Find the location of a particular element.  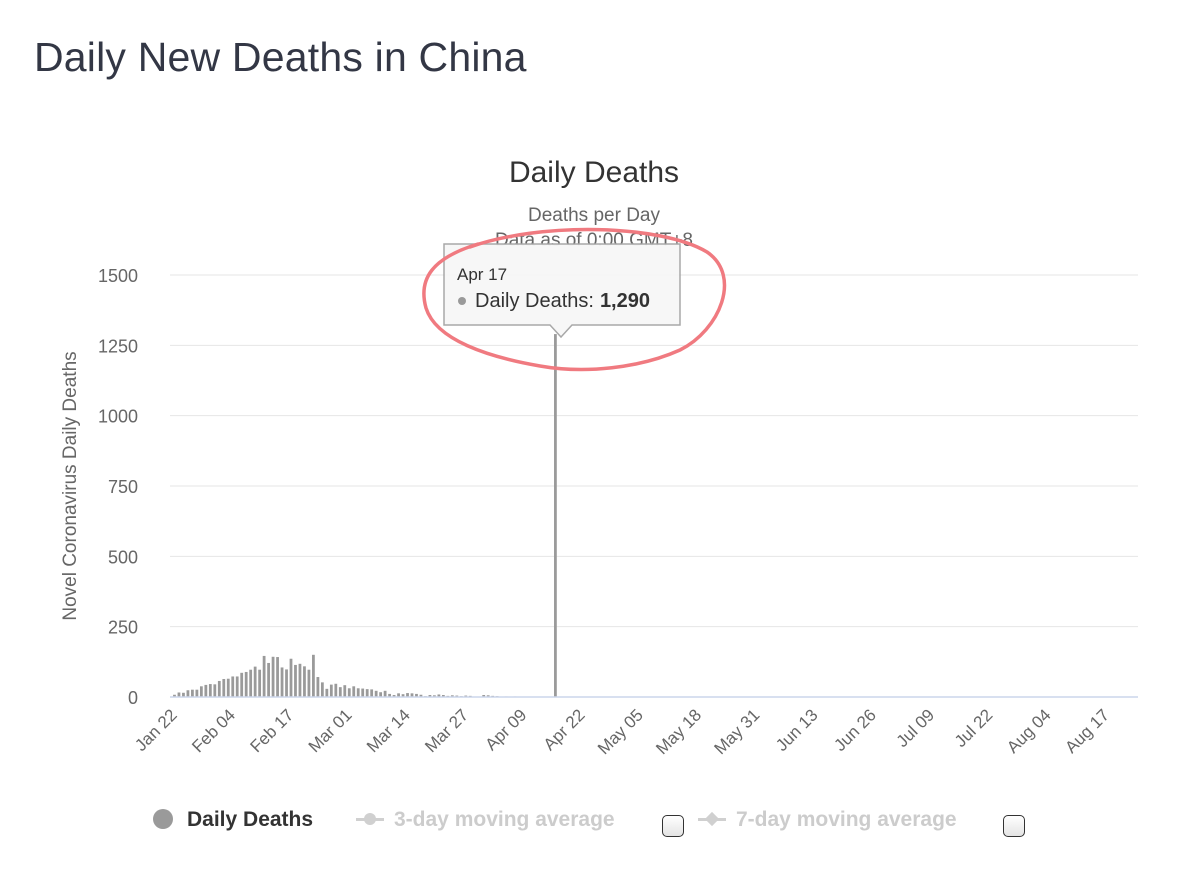

x-tick-label: Mar 01 is located at coordinates (330, 730).